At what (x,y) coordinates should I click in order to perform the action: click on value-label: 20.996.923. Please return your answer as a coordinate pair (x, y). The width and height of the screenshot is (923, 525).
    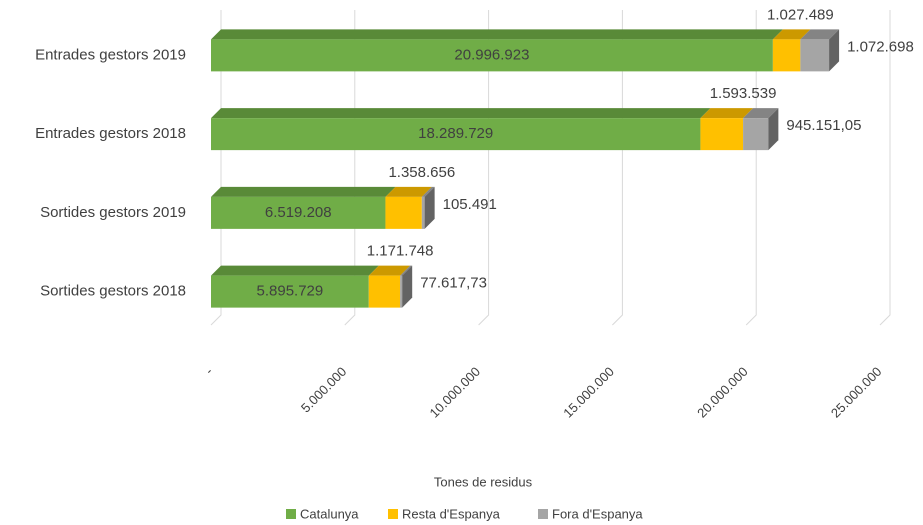
    Looking at the image, I should click on (491, 54).